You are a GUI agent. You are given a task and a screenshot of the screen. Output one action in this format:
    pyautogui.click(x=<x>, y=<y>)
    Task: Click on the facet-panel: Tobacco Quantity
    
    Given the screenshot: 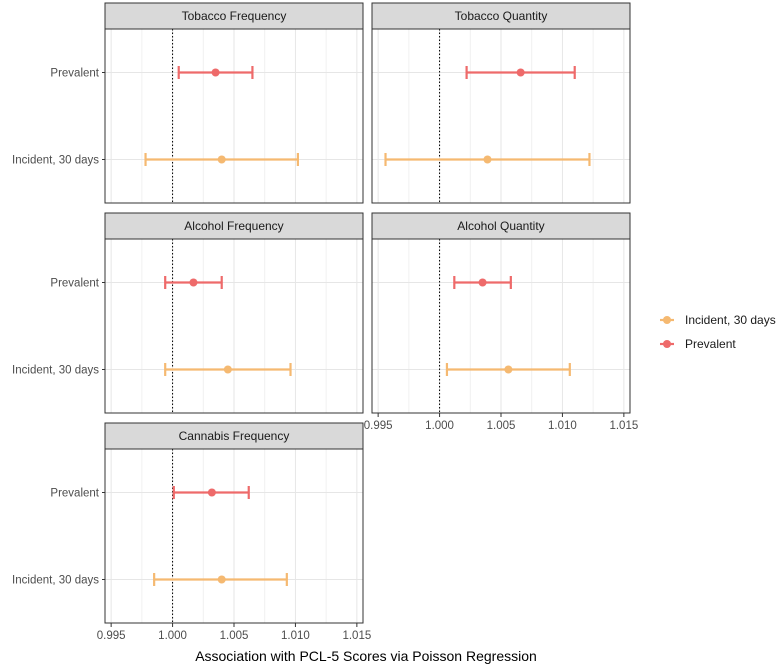 What is the action you would take?
    pyautogui.click(x=501, y=103)
    